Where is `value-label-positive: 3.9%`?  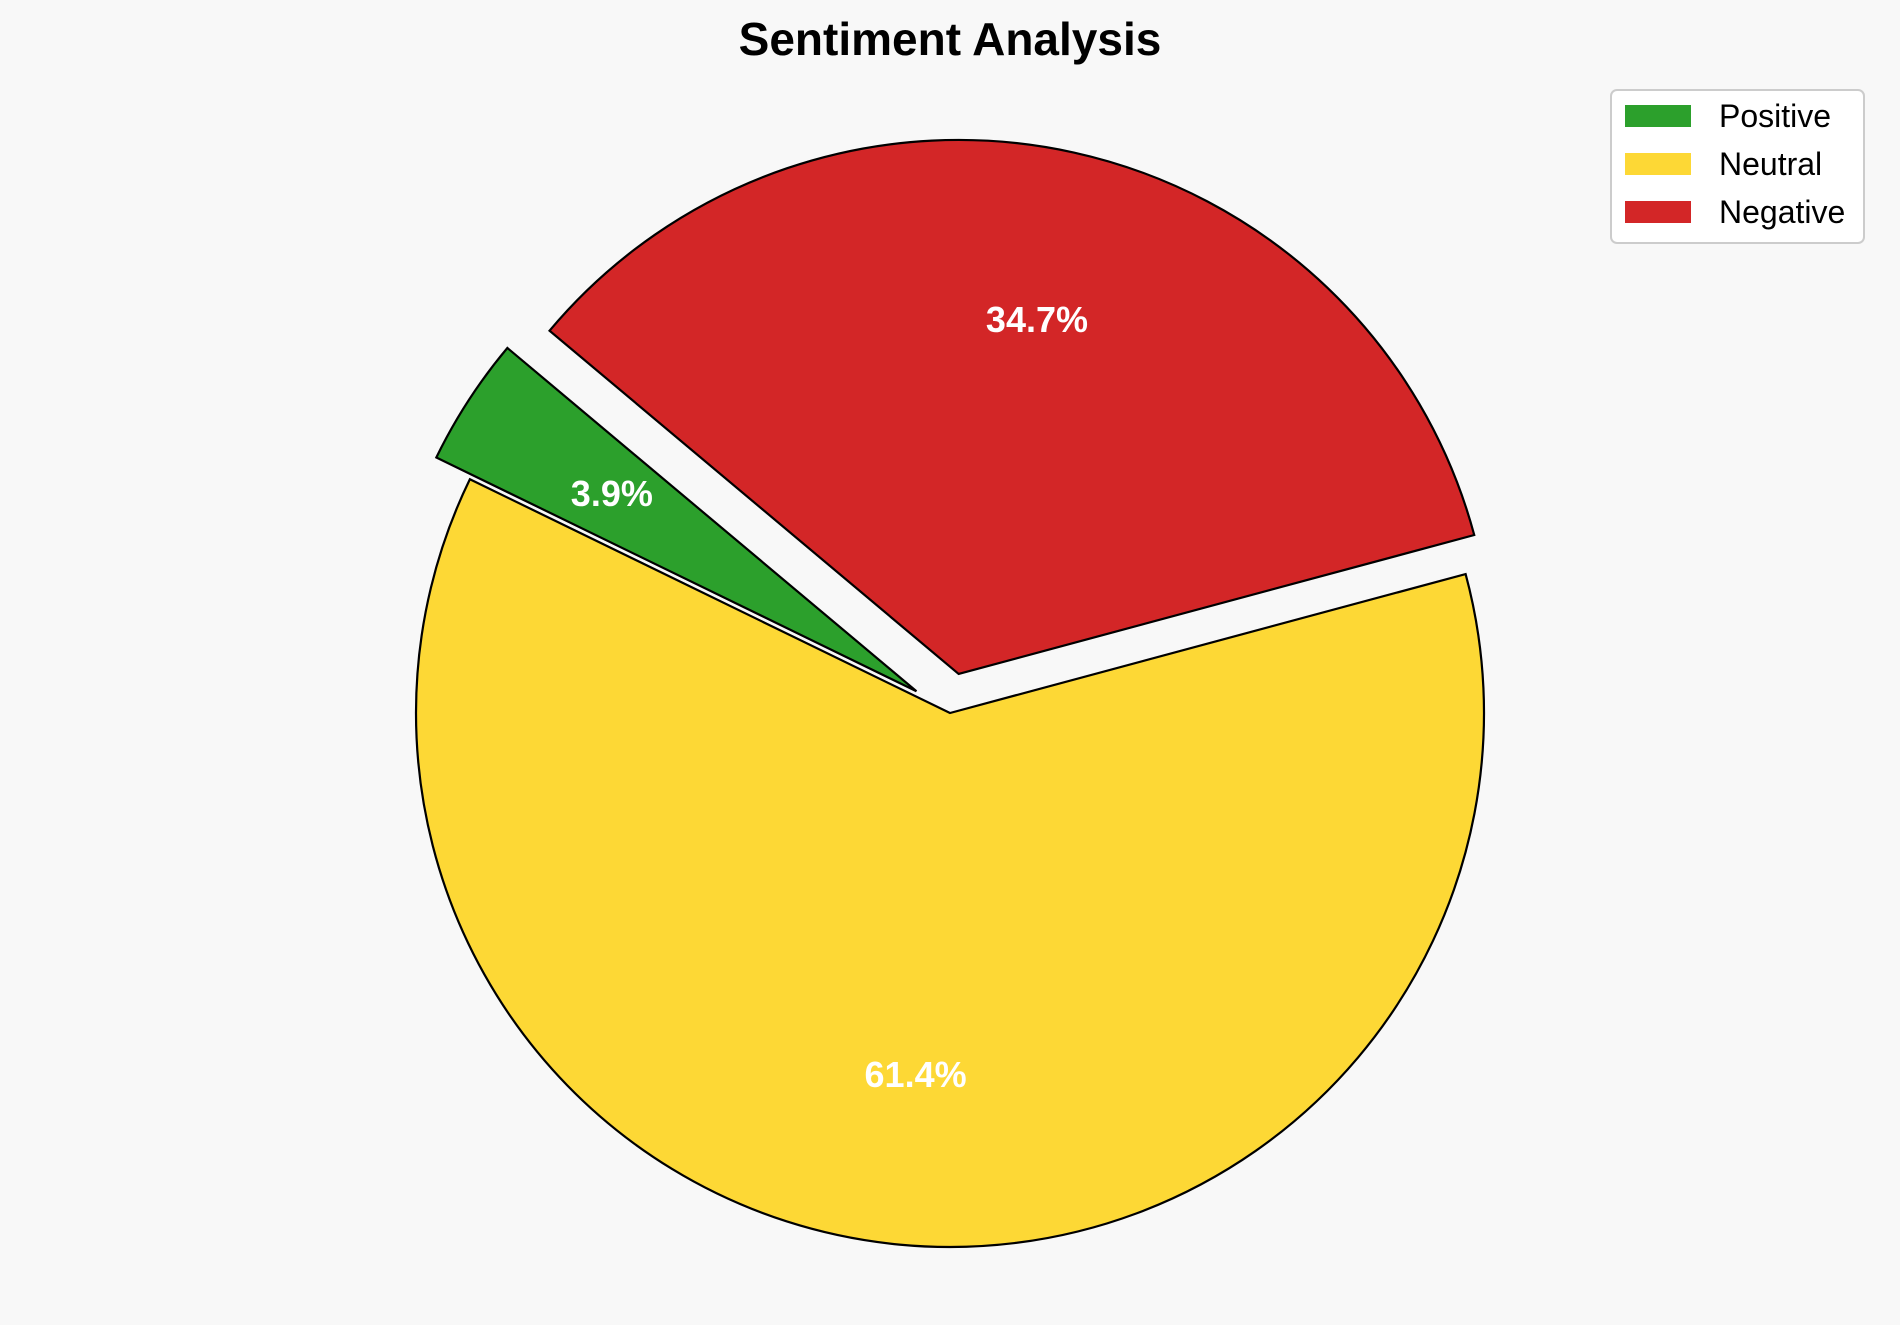
value-label-positive: 3.9% is located at coordinates (612, 493).